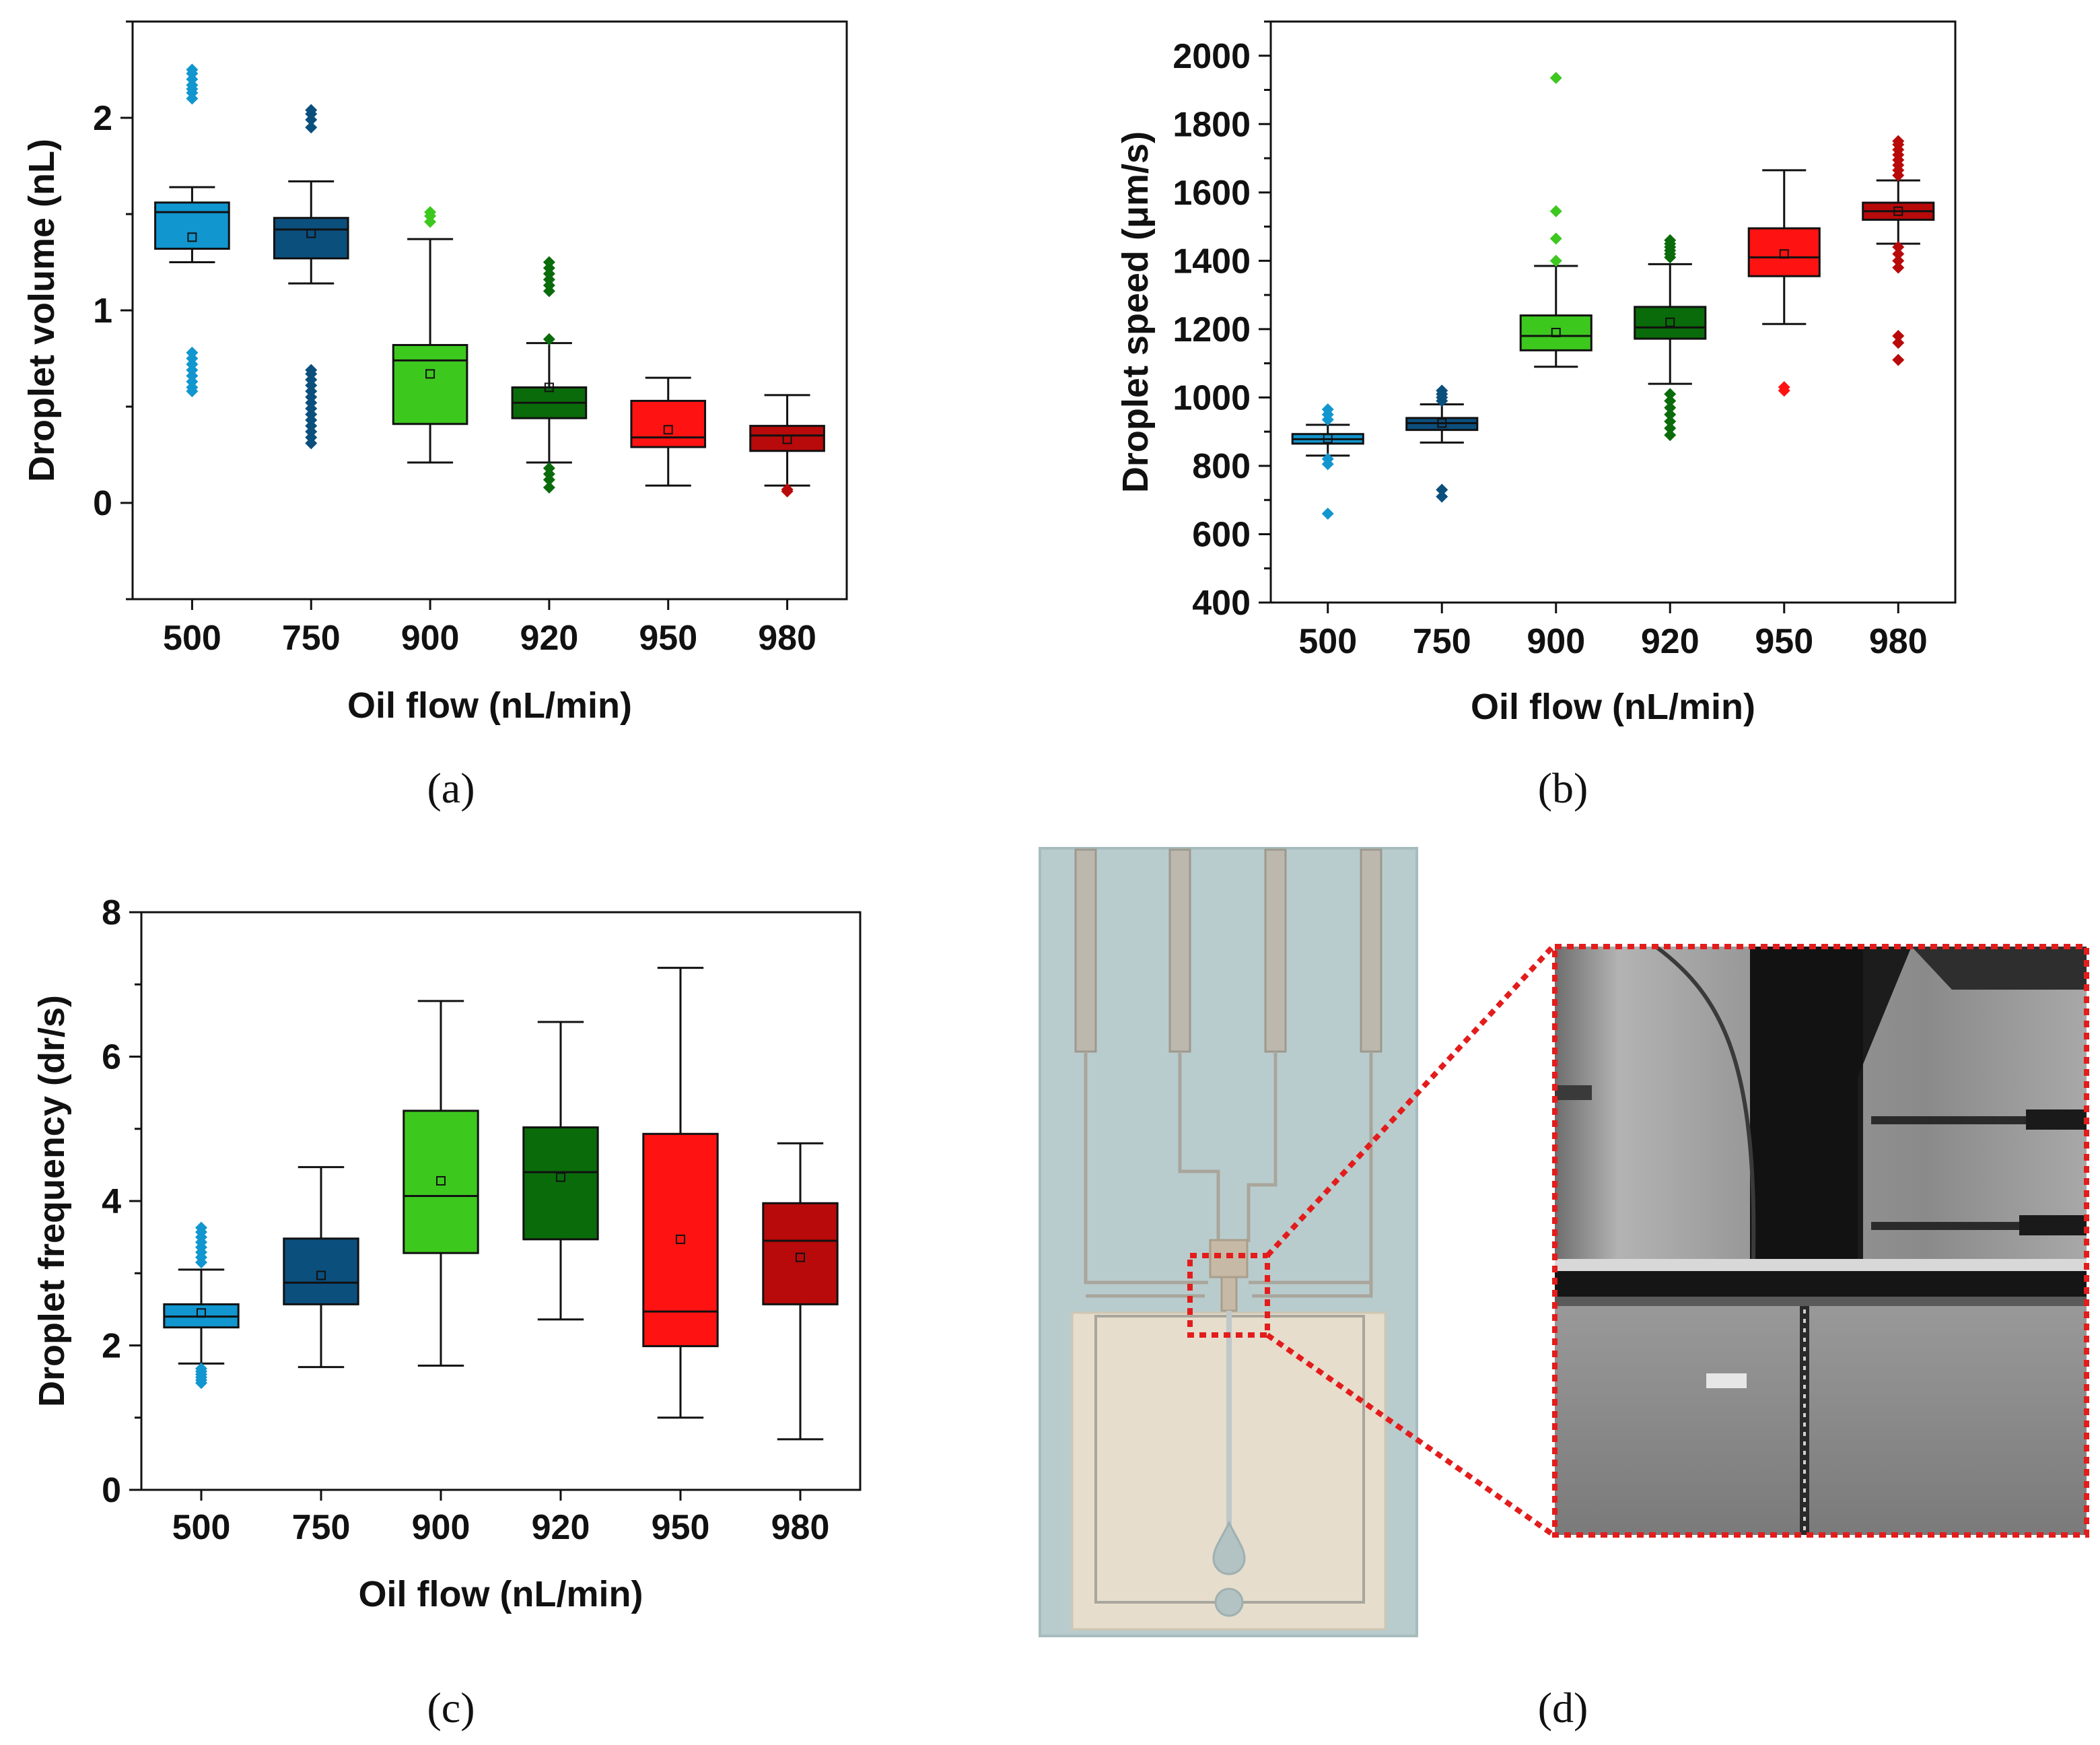 This screenshot has height=1745, width=2100. I want to click on y-tick-label: 1800, so click(1212, 124).